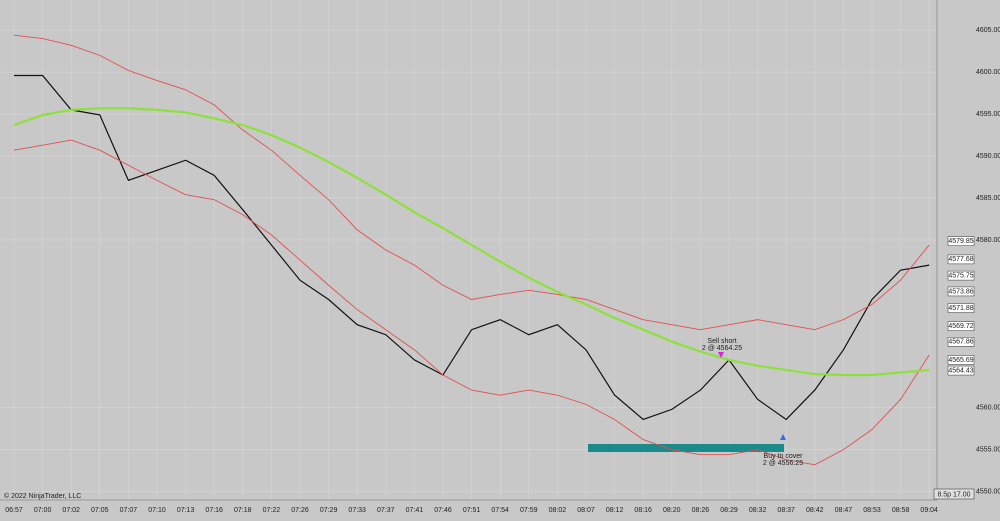 Image resolution: width=1000 pixels, height=521 pixels. I want to click on annotation: Sell short, so click(721, 341).